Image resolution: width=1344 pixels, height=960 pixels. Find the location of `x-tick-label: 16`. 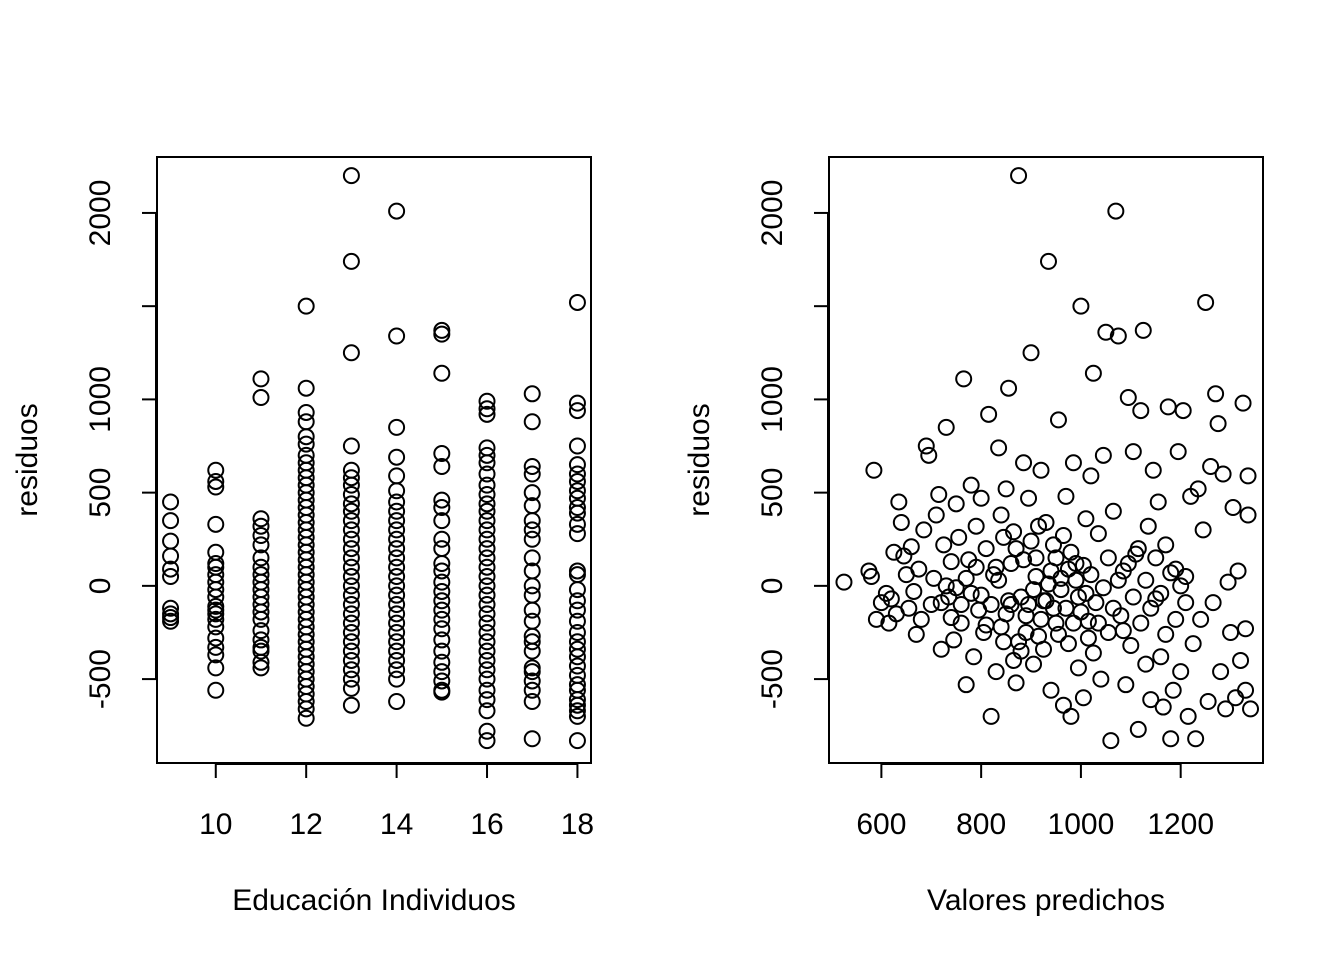

x-tick-label: 16 is located at coordinates (486, 824).